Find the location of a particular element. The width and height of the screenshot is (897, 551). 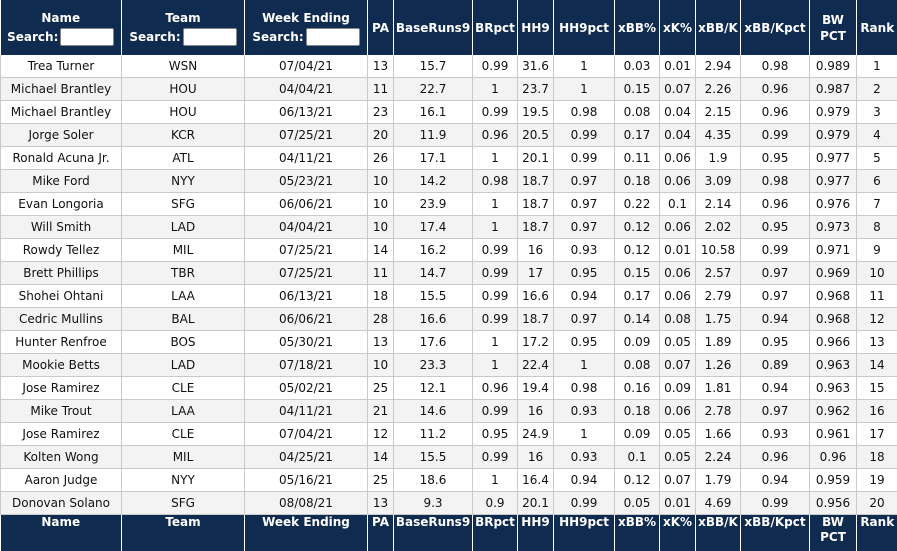

cell-hh9pct: 1 is located at coordinates (584, 66).